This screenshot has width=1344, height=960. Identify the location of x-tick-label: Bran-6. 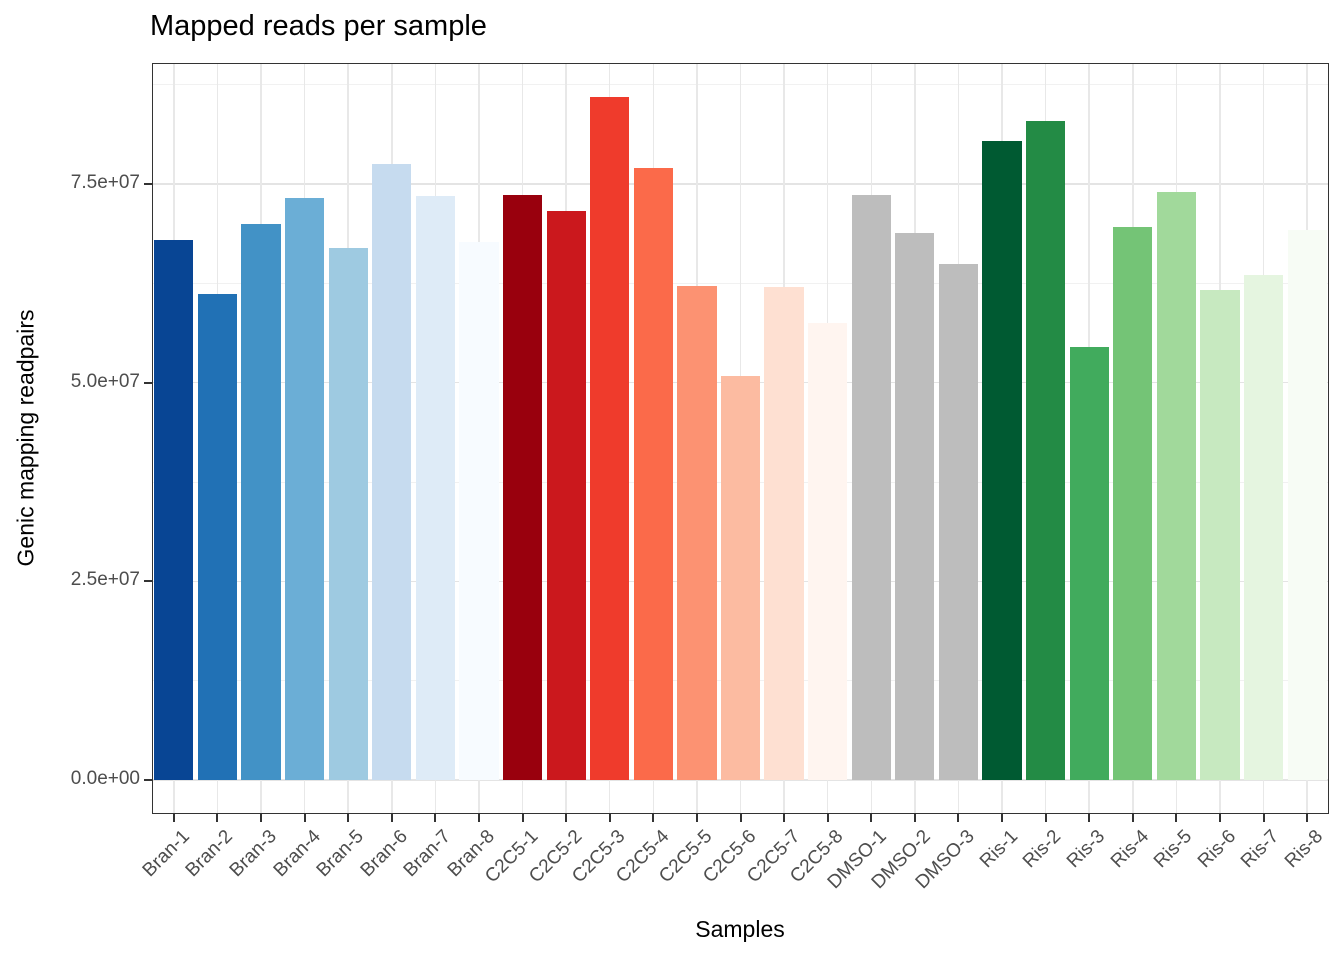
(384, 854).